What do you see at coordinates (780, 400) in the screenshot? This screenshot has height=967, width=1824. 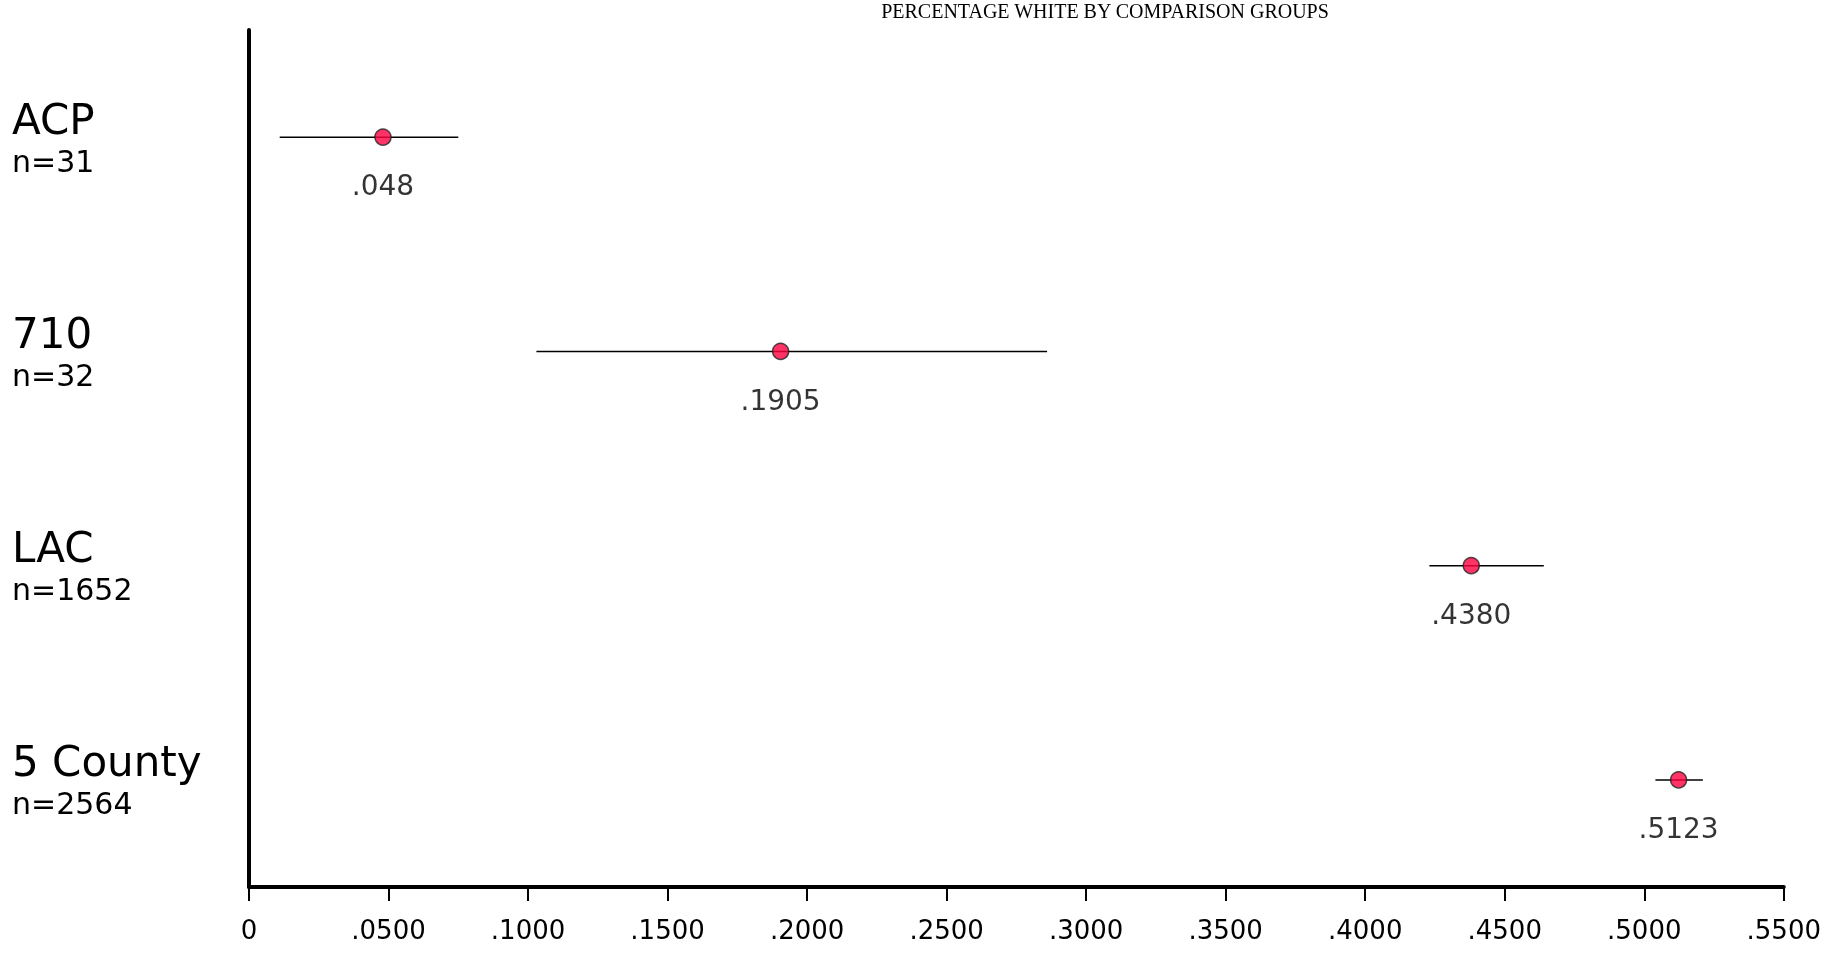 I see `data-label: .1905` at bounding box center [780, 400].